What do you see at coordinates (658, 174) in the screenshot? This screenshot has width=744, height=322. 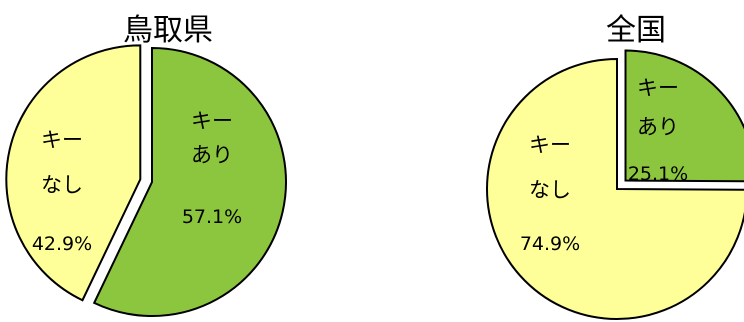 I see `slice-value-with-key: 25.1%` at bounding box center [658, 174].